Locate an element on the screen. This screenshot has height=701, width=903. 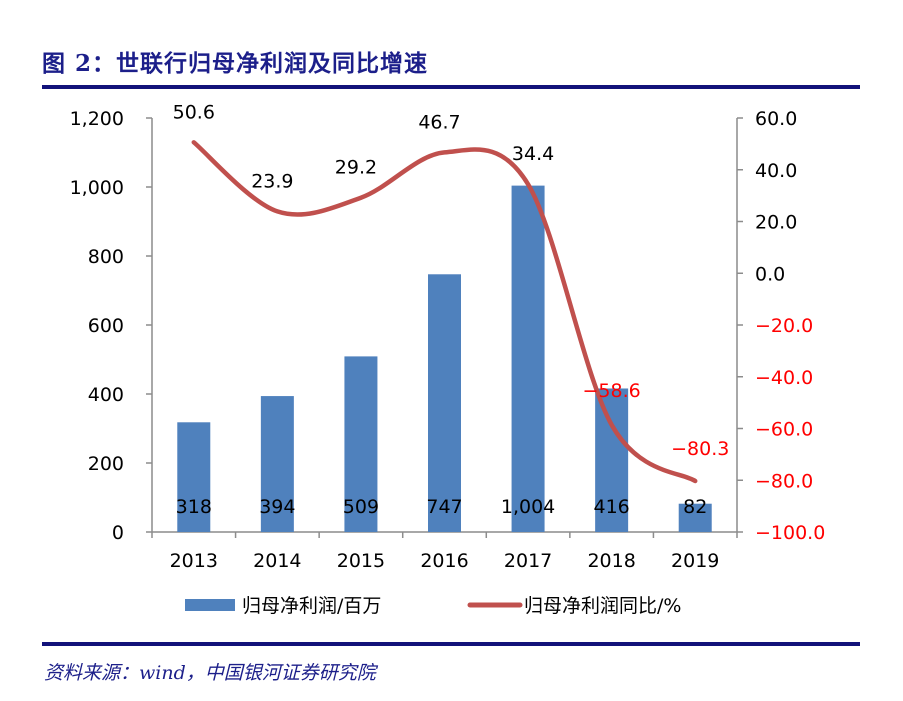
bar-2015 is located at coordinates (361, 444).